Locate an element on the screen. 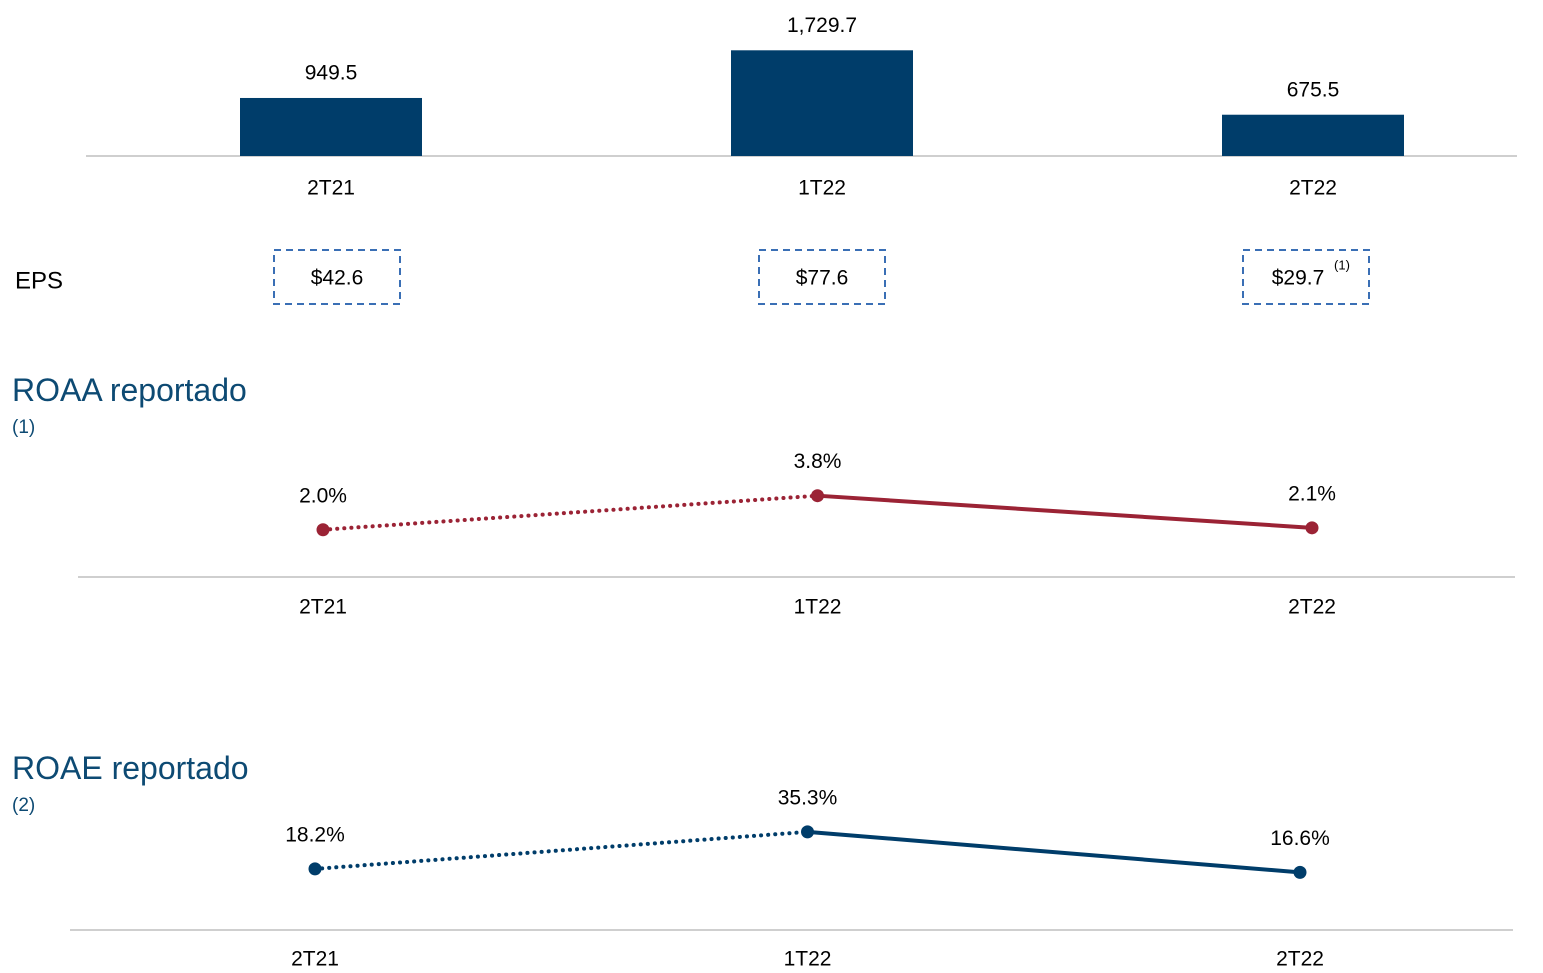  value-label: 2.1% is located at coordinates (1312, 493).